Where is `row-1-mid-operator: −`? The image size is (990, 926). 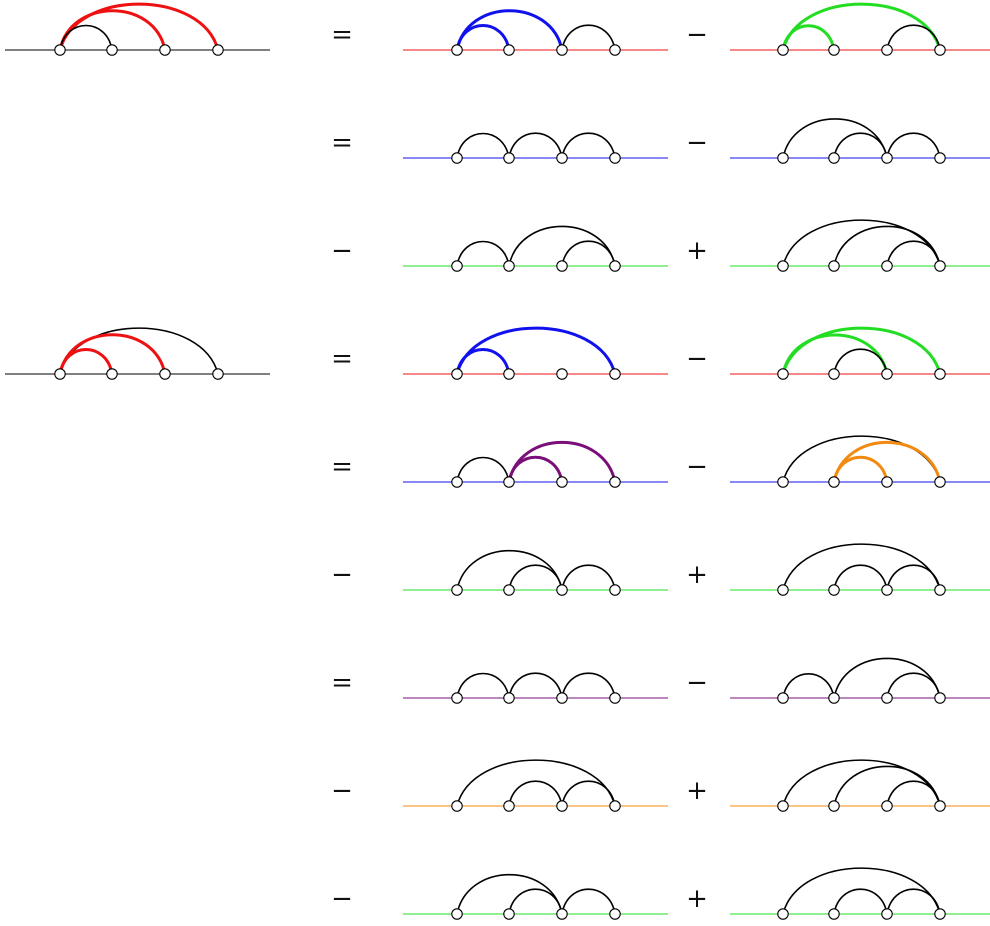 row-1-mid-operator: − is located at coordinates (697, 35).